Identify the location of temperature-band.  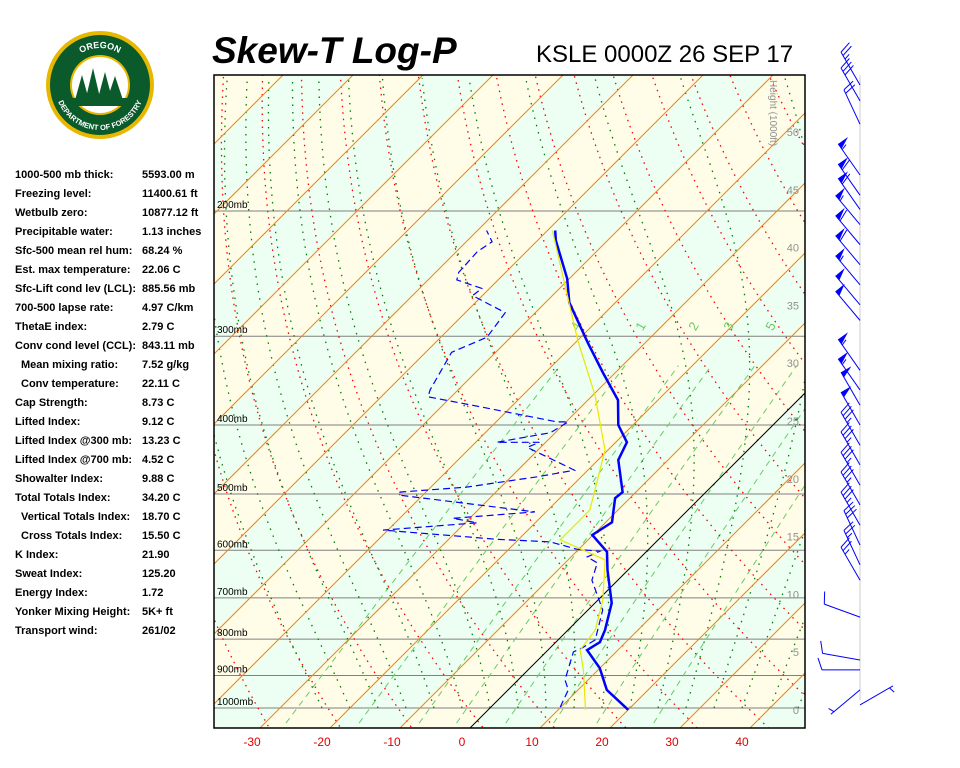
(885, 381).